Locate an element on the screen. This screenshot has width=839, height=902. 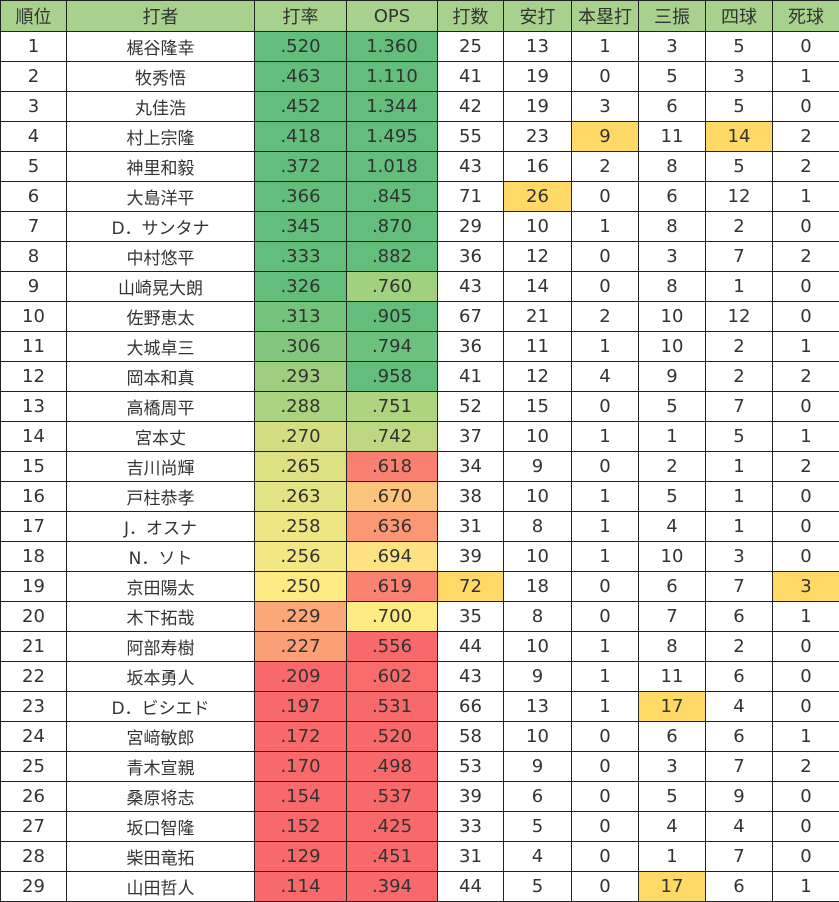
cell-at-bats: 58 is located at coordinates (471, 737).